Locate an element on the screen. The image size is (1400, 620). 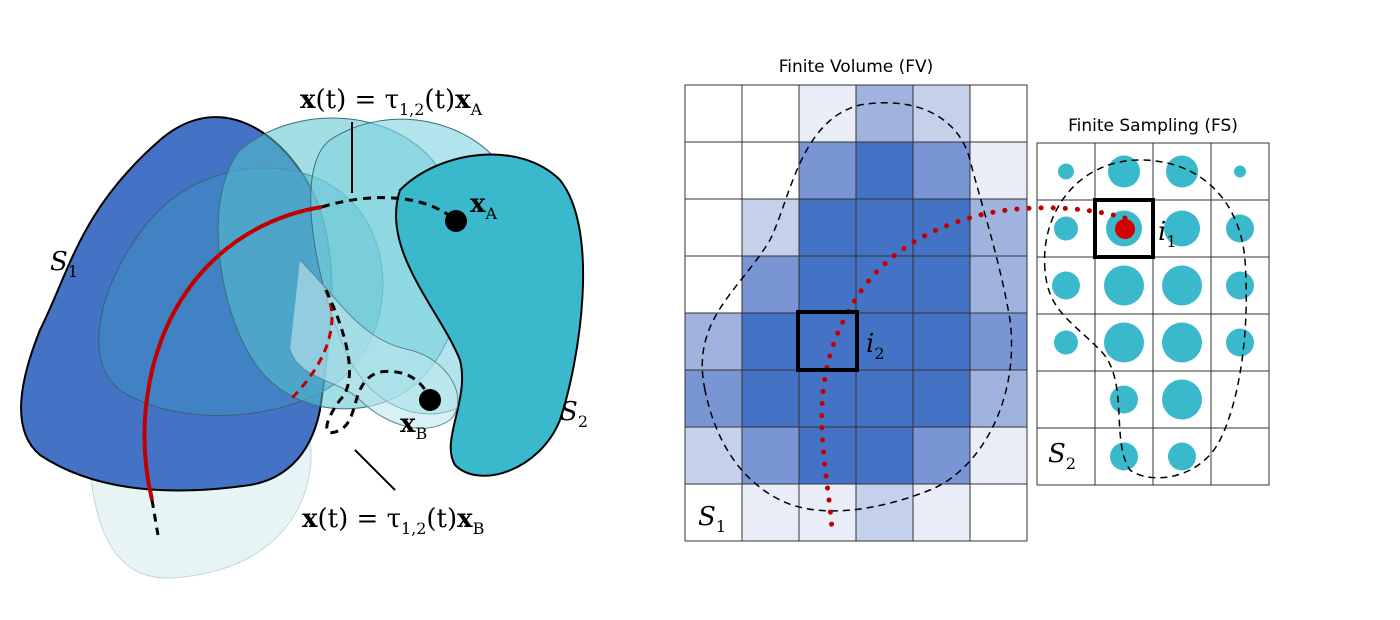
cell-i1 is located at coordinates (1124, 228).